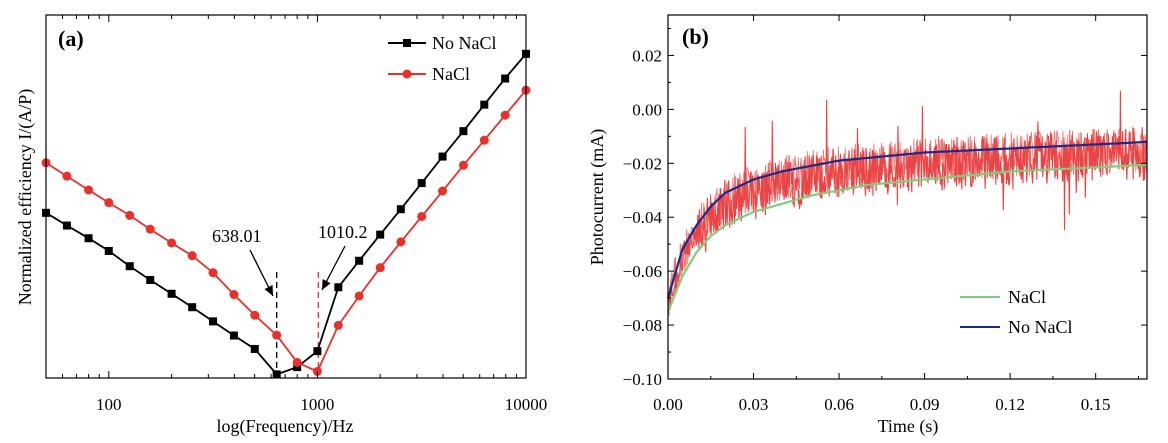 The width and height of the screenshot is (1168, 443). What do you see at coordinates (451, 74) in the screenshot?
I see `legend-nacl-label: NaCl` at bounding box center [451, 74].